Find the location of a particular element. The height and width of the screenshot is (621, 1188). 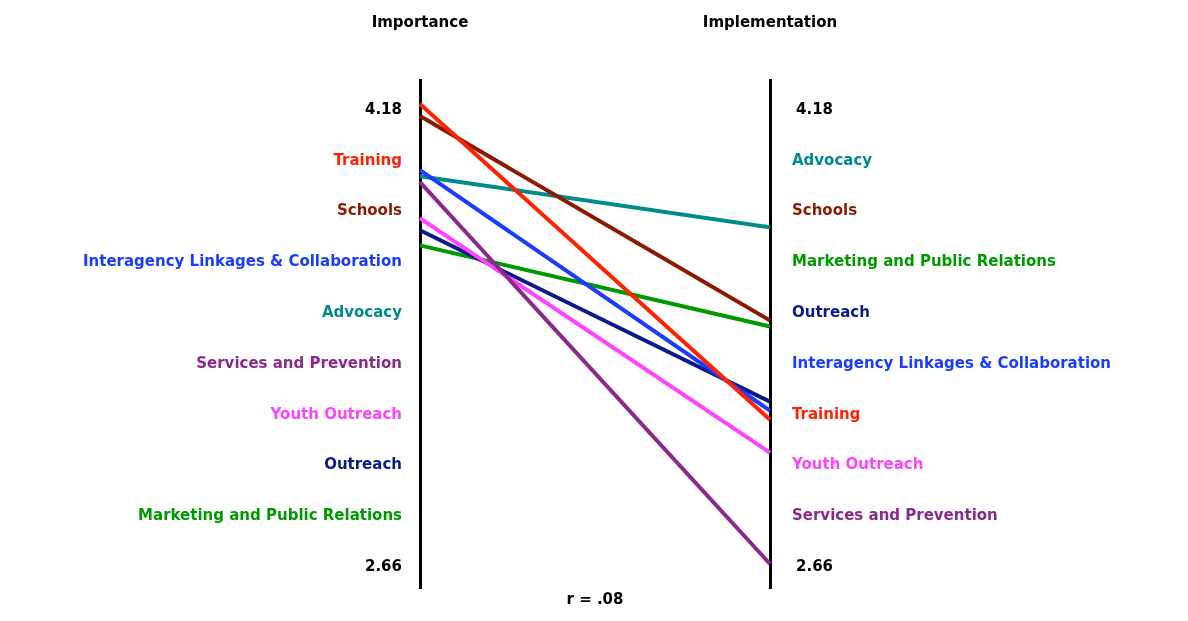

text: Training is located at coordinates (367, 159).